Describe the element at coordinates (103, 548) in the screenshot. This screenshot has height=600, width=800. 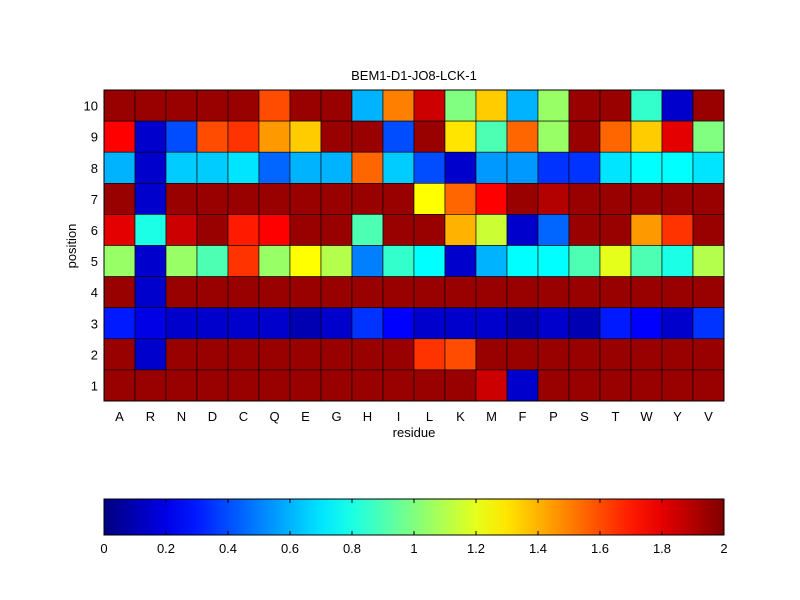
I see `colorbar-tick-label: 0` at that location.